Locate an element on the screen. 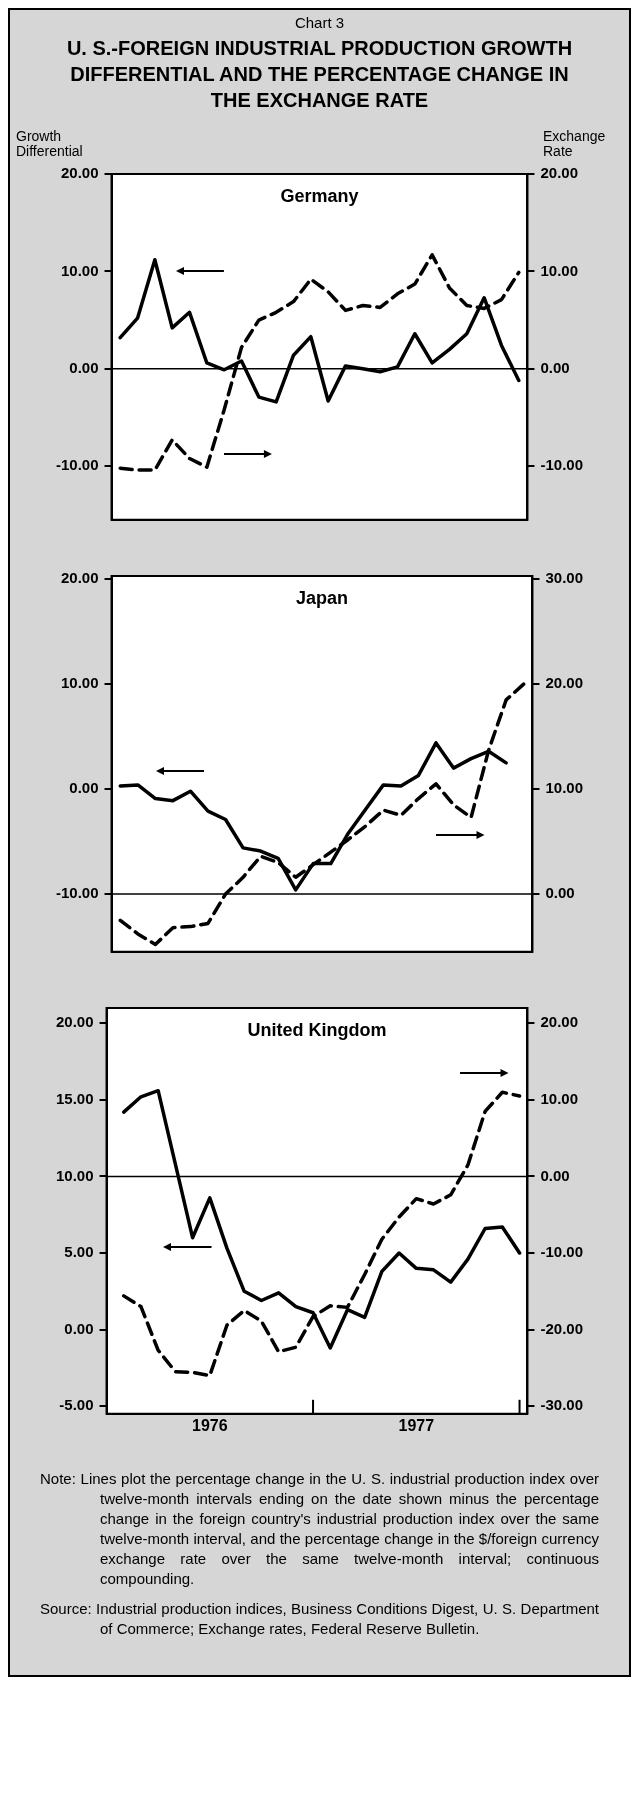 This screenshot has width=639, height=1820. y-axis-title: Growth Differential is located at coordinates (50, 143).